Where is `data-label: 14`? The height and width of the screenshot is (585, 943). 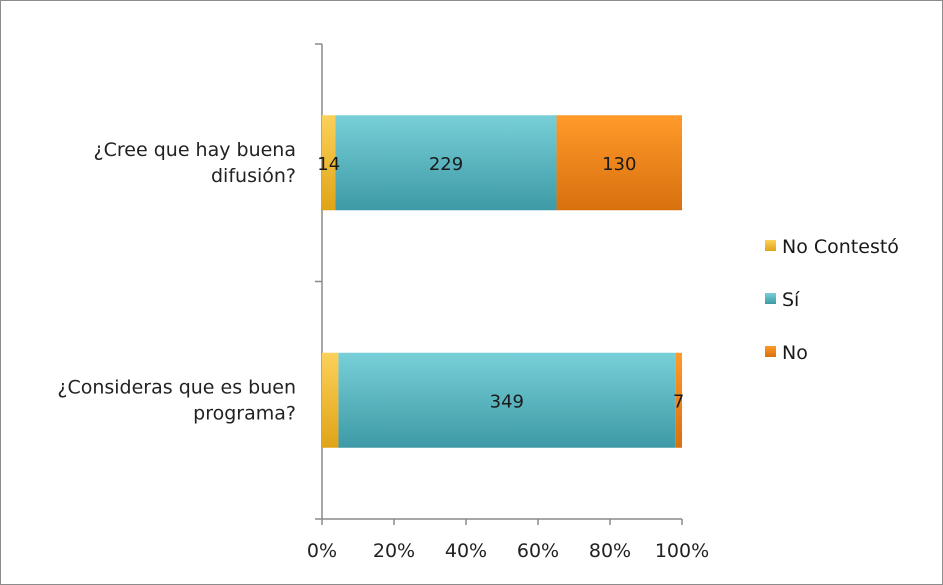 data-label: 14 is located at coordinates (328, 164).